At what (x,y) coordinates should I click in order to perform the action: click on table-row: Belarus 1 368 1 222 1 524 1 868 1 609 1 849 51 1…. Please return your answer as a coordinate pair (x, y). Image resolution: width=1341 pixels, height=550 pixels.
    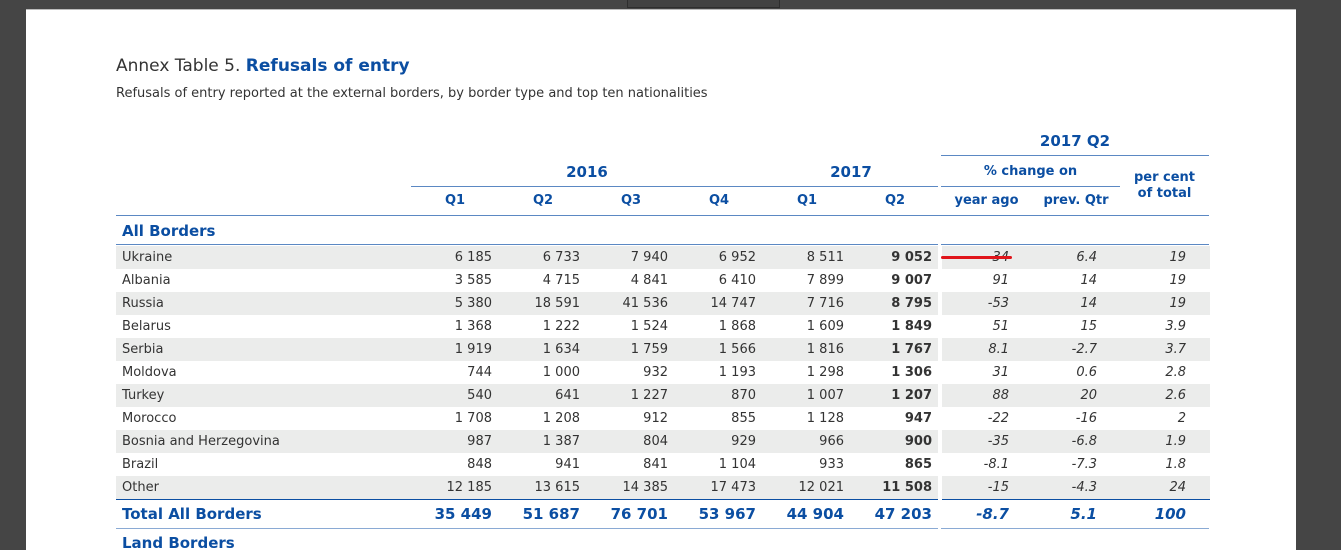
    Looking at the image, I should click on (663, 326).